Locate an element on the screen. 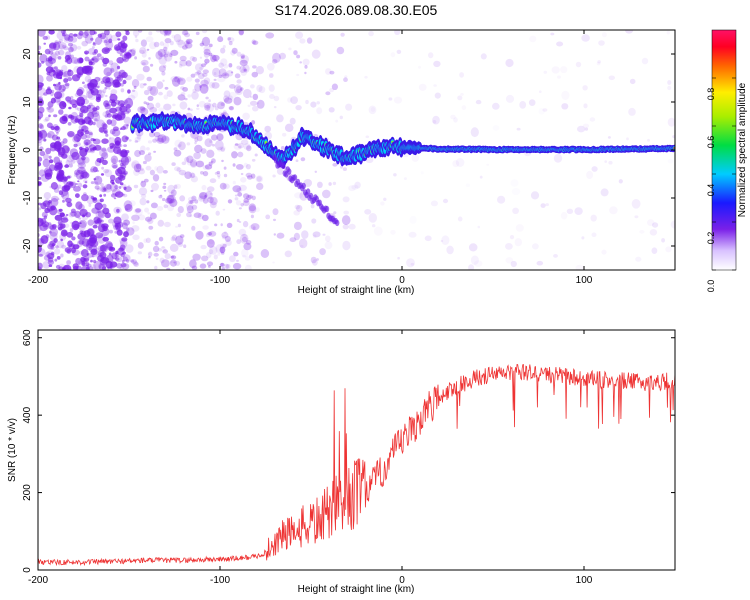 This screenshot has width=750, height=600. spectrogram-y-axis-label: Frequency (Hz) is located at coordinates (12, 150).